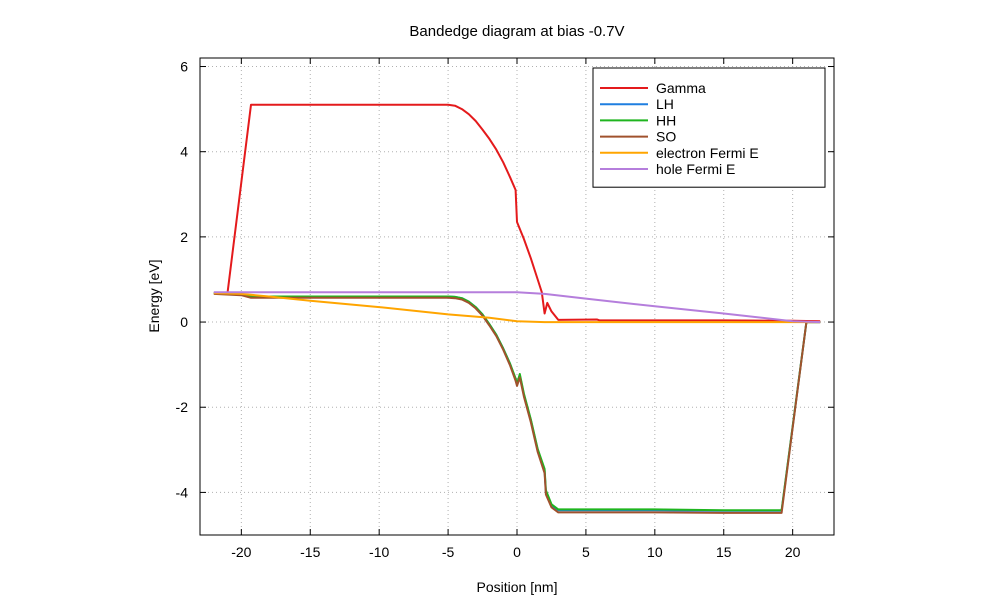 This screenshot has width=1000, height=600. I want to click on x-tick-label: -15, so click(310, 552).